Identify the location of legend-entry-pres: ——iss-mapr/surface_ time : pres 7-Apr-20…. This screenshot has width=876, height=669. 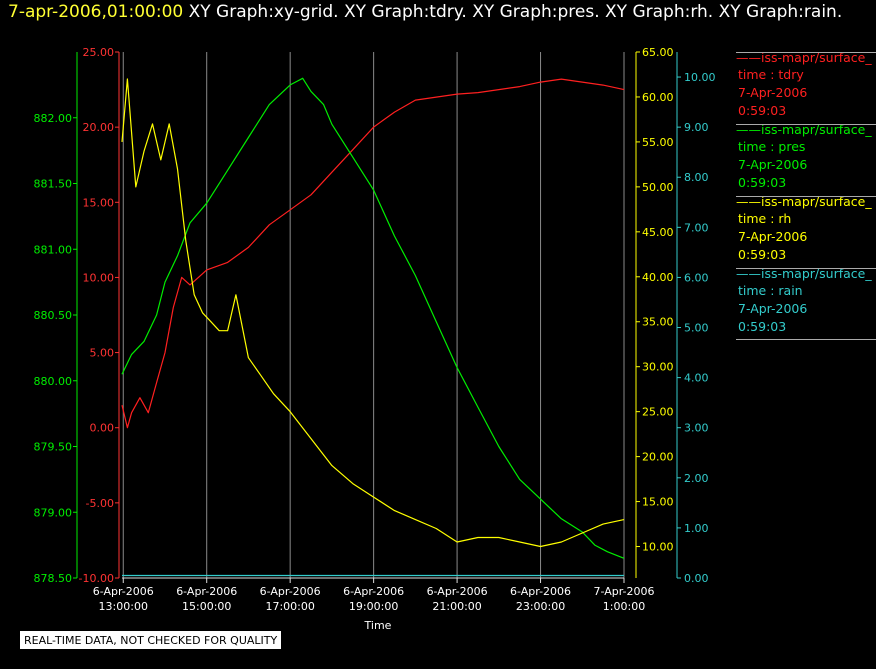
(806, 159).